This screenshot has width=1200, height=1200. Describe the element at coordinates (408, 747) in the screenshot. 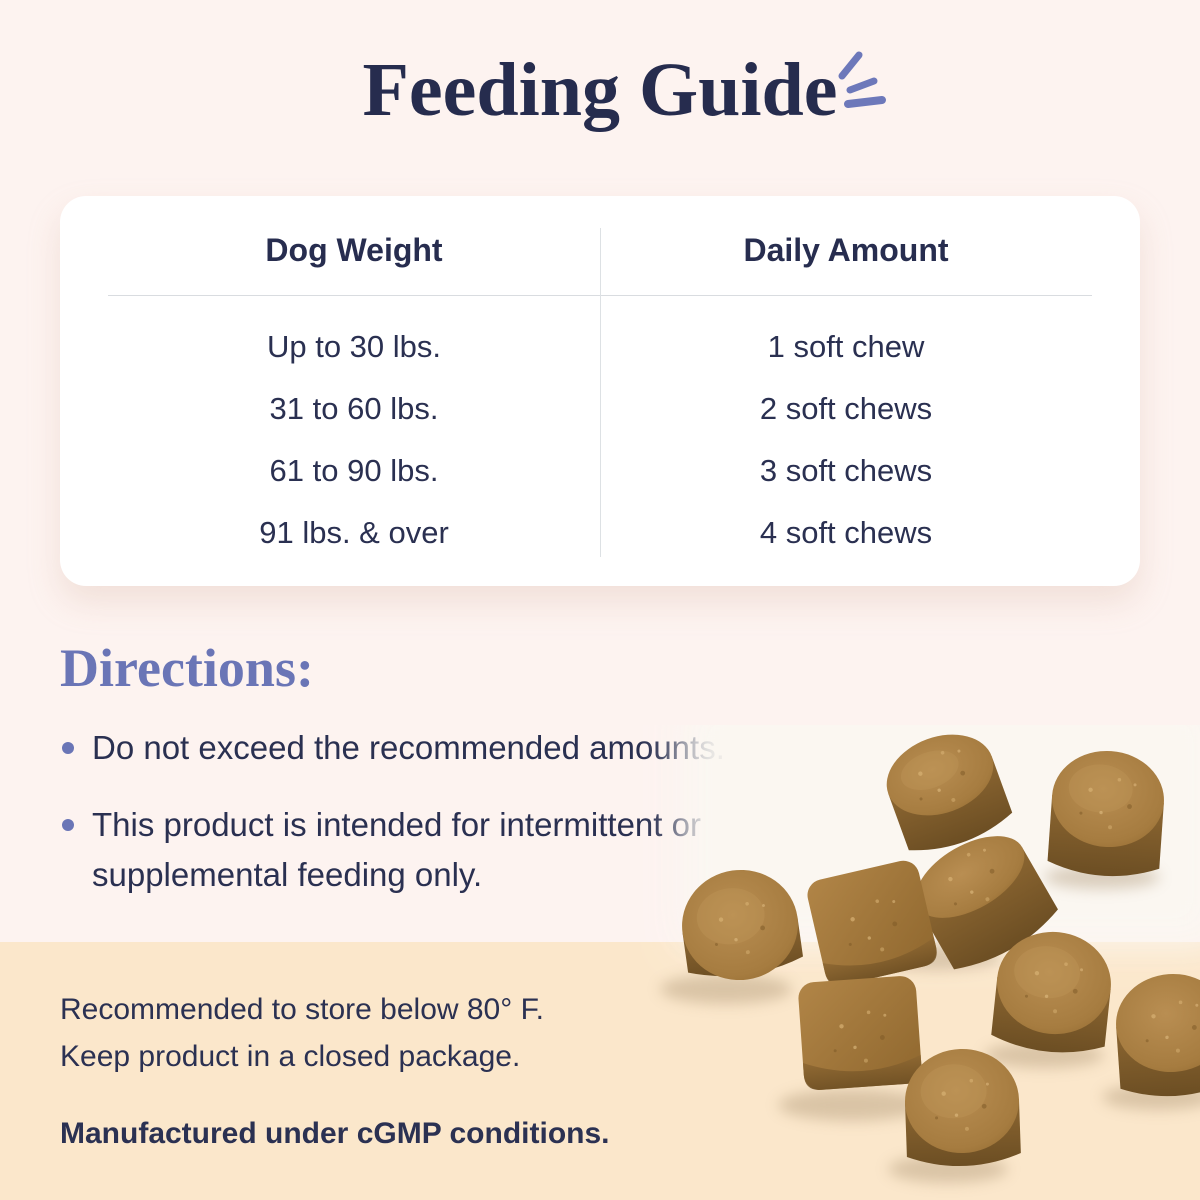

I see `directions-bullet-text: Do not exceed the recommended amounts.` at that location.